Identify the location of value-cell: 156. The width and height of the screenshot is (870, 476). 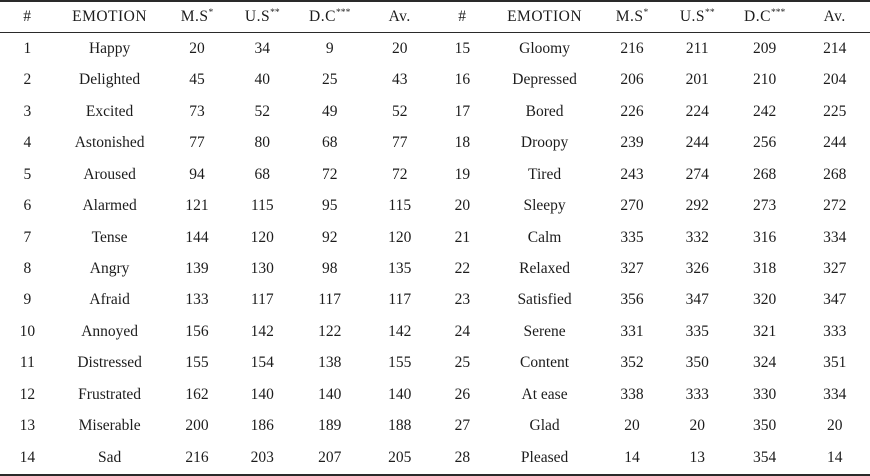
(197, 331).